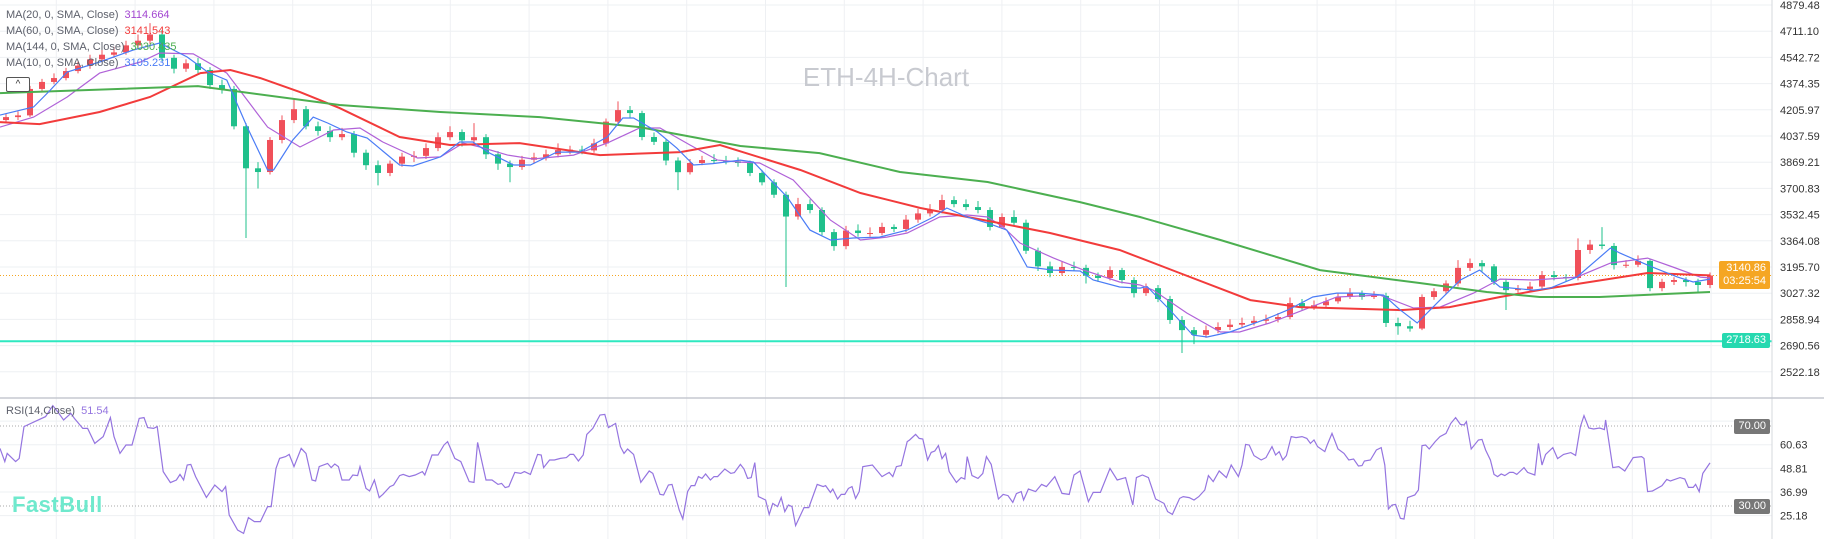 The image size is (1824, 539). I want to click on rsi-tick-label: 25.18, so click(1794, 517).